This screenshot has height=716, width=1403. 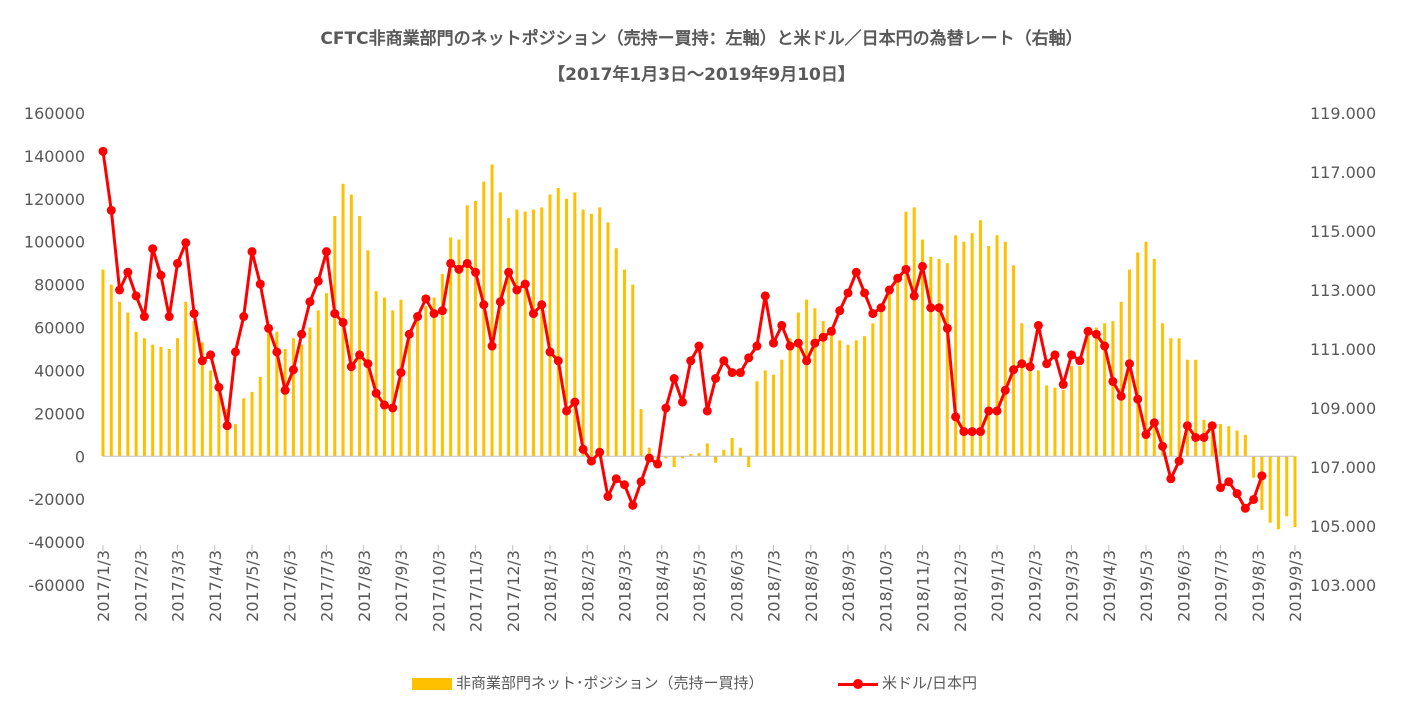 What do you see at coordinates (923, 591) in the screenshot?
I see `x-tick-label: 2018/11/3` at bounding box center [923, 591].